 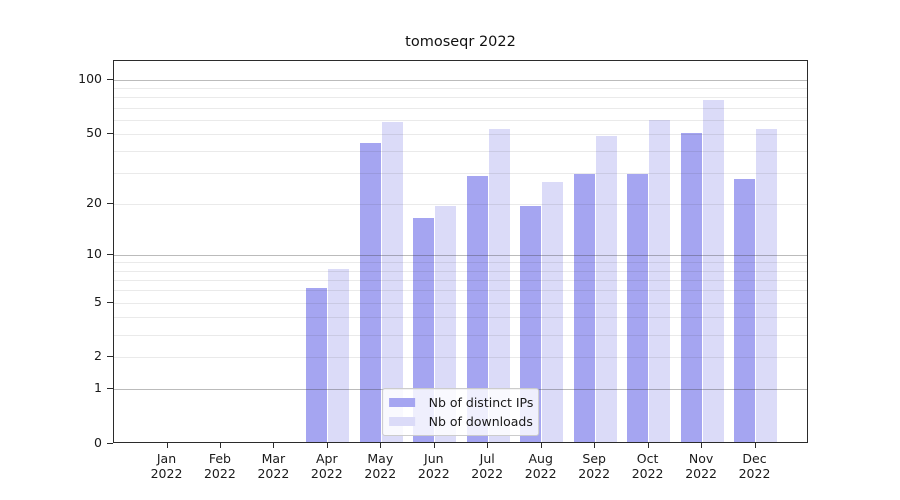 I want to click on x-tick-label: Aug 2022, so click(x=540, y=466).